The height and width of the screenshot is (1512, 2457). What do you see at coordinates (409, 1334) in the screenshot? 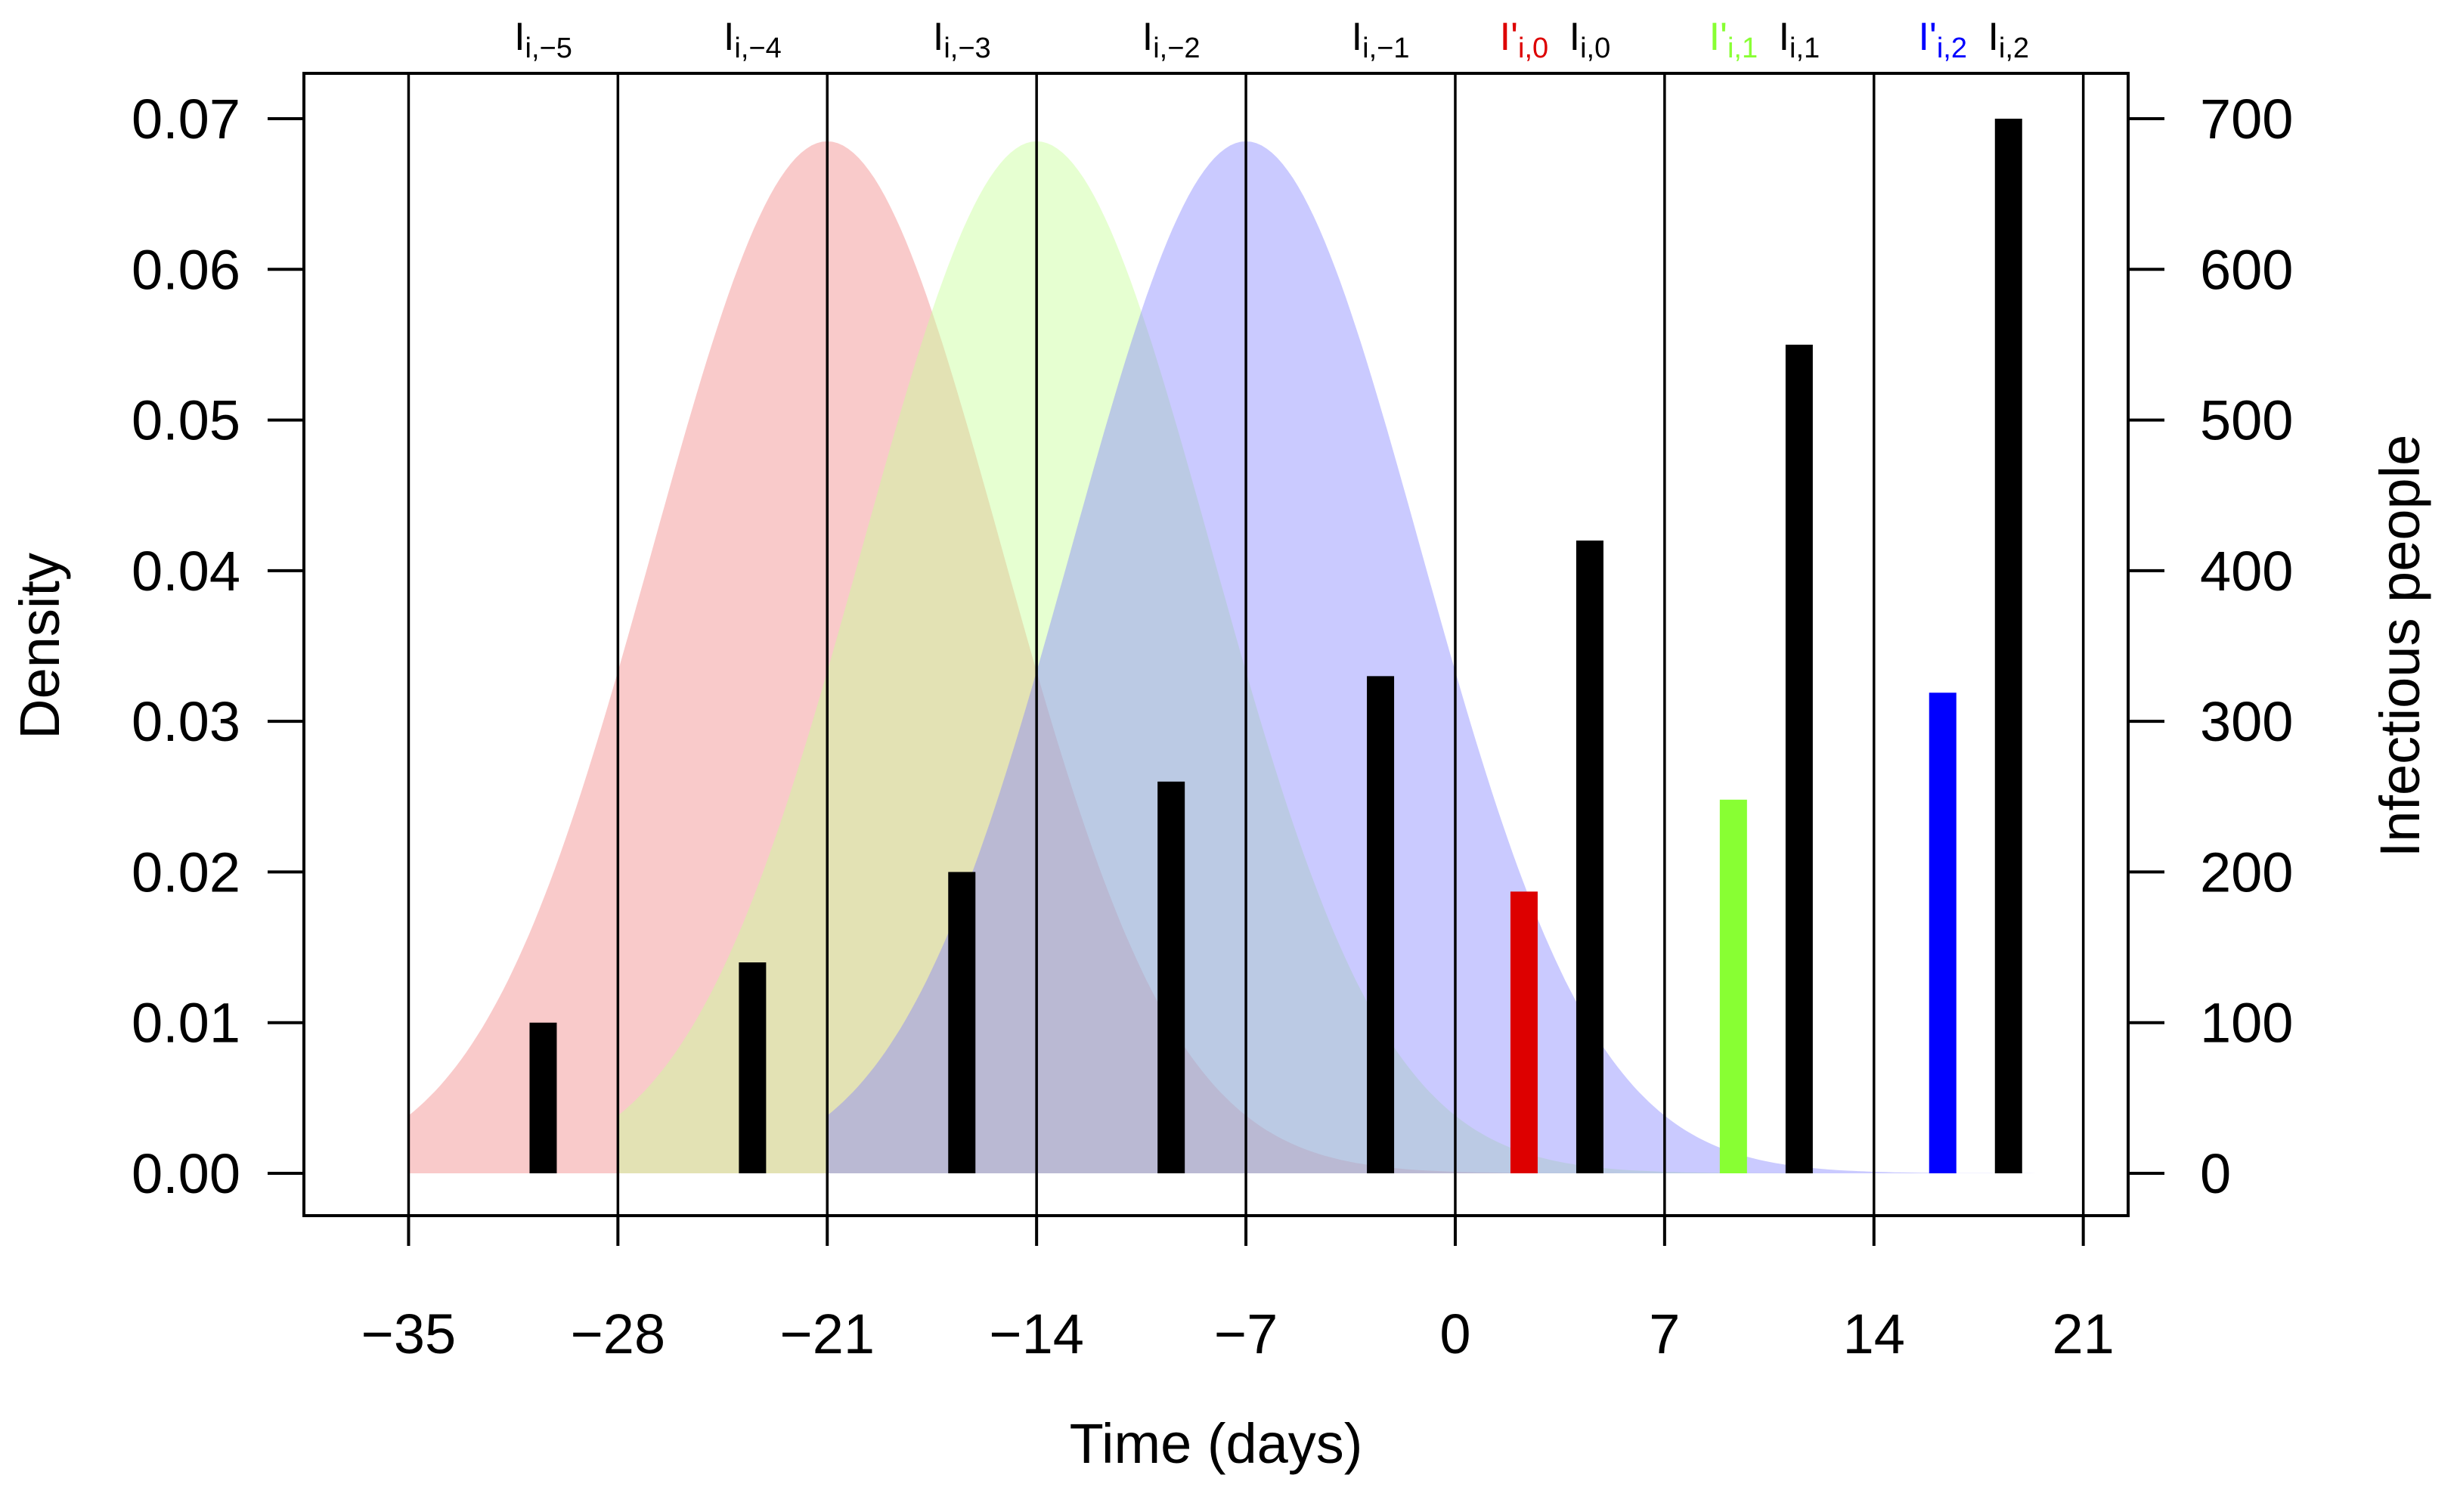
I see `x-tick-label: −35` at bounding box center [409, 1334].